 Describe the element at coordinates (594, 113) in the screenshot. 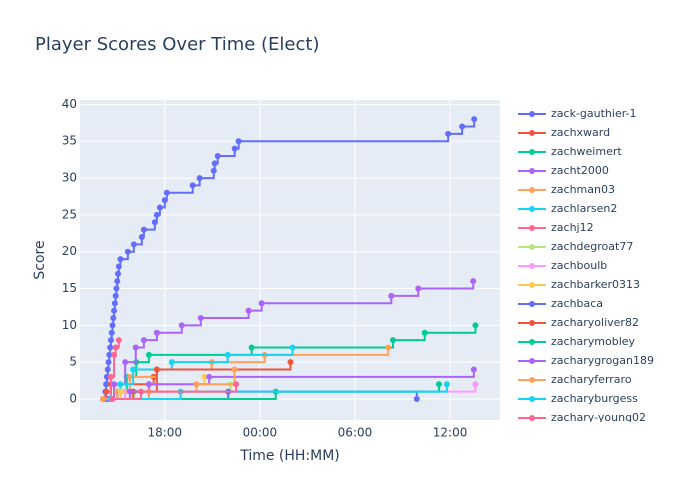

I see `legend-label: zack-gauthier-1` at that location.